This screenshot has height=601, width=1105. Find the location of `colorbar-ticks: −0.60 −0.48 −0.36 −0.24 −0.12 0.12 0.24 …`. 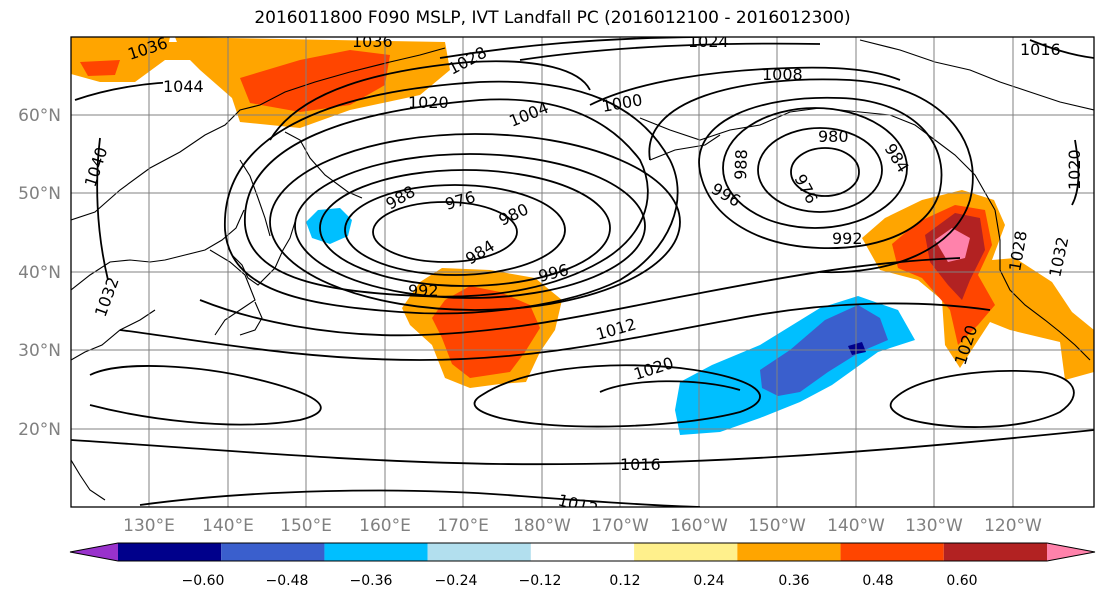

colorbar-ticks: −0.60 −0.48 −0.36 −0.24 −0.12 0.12 0.24 … is located at coordinates (580, 581).